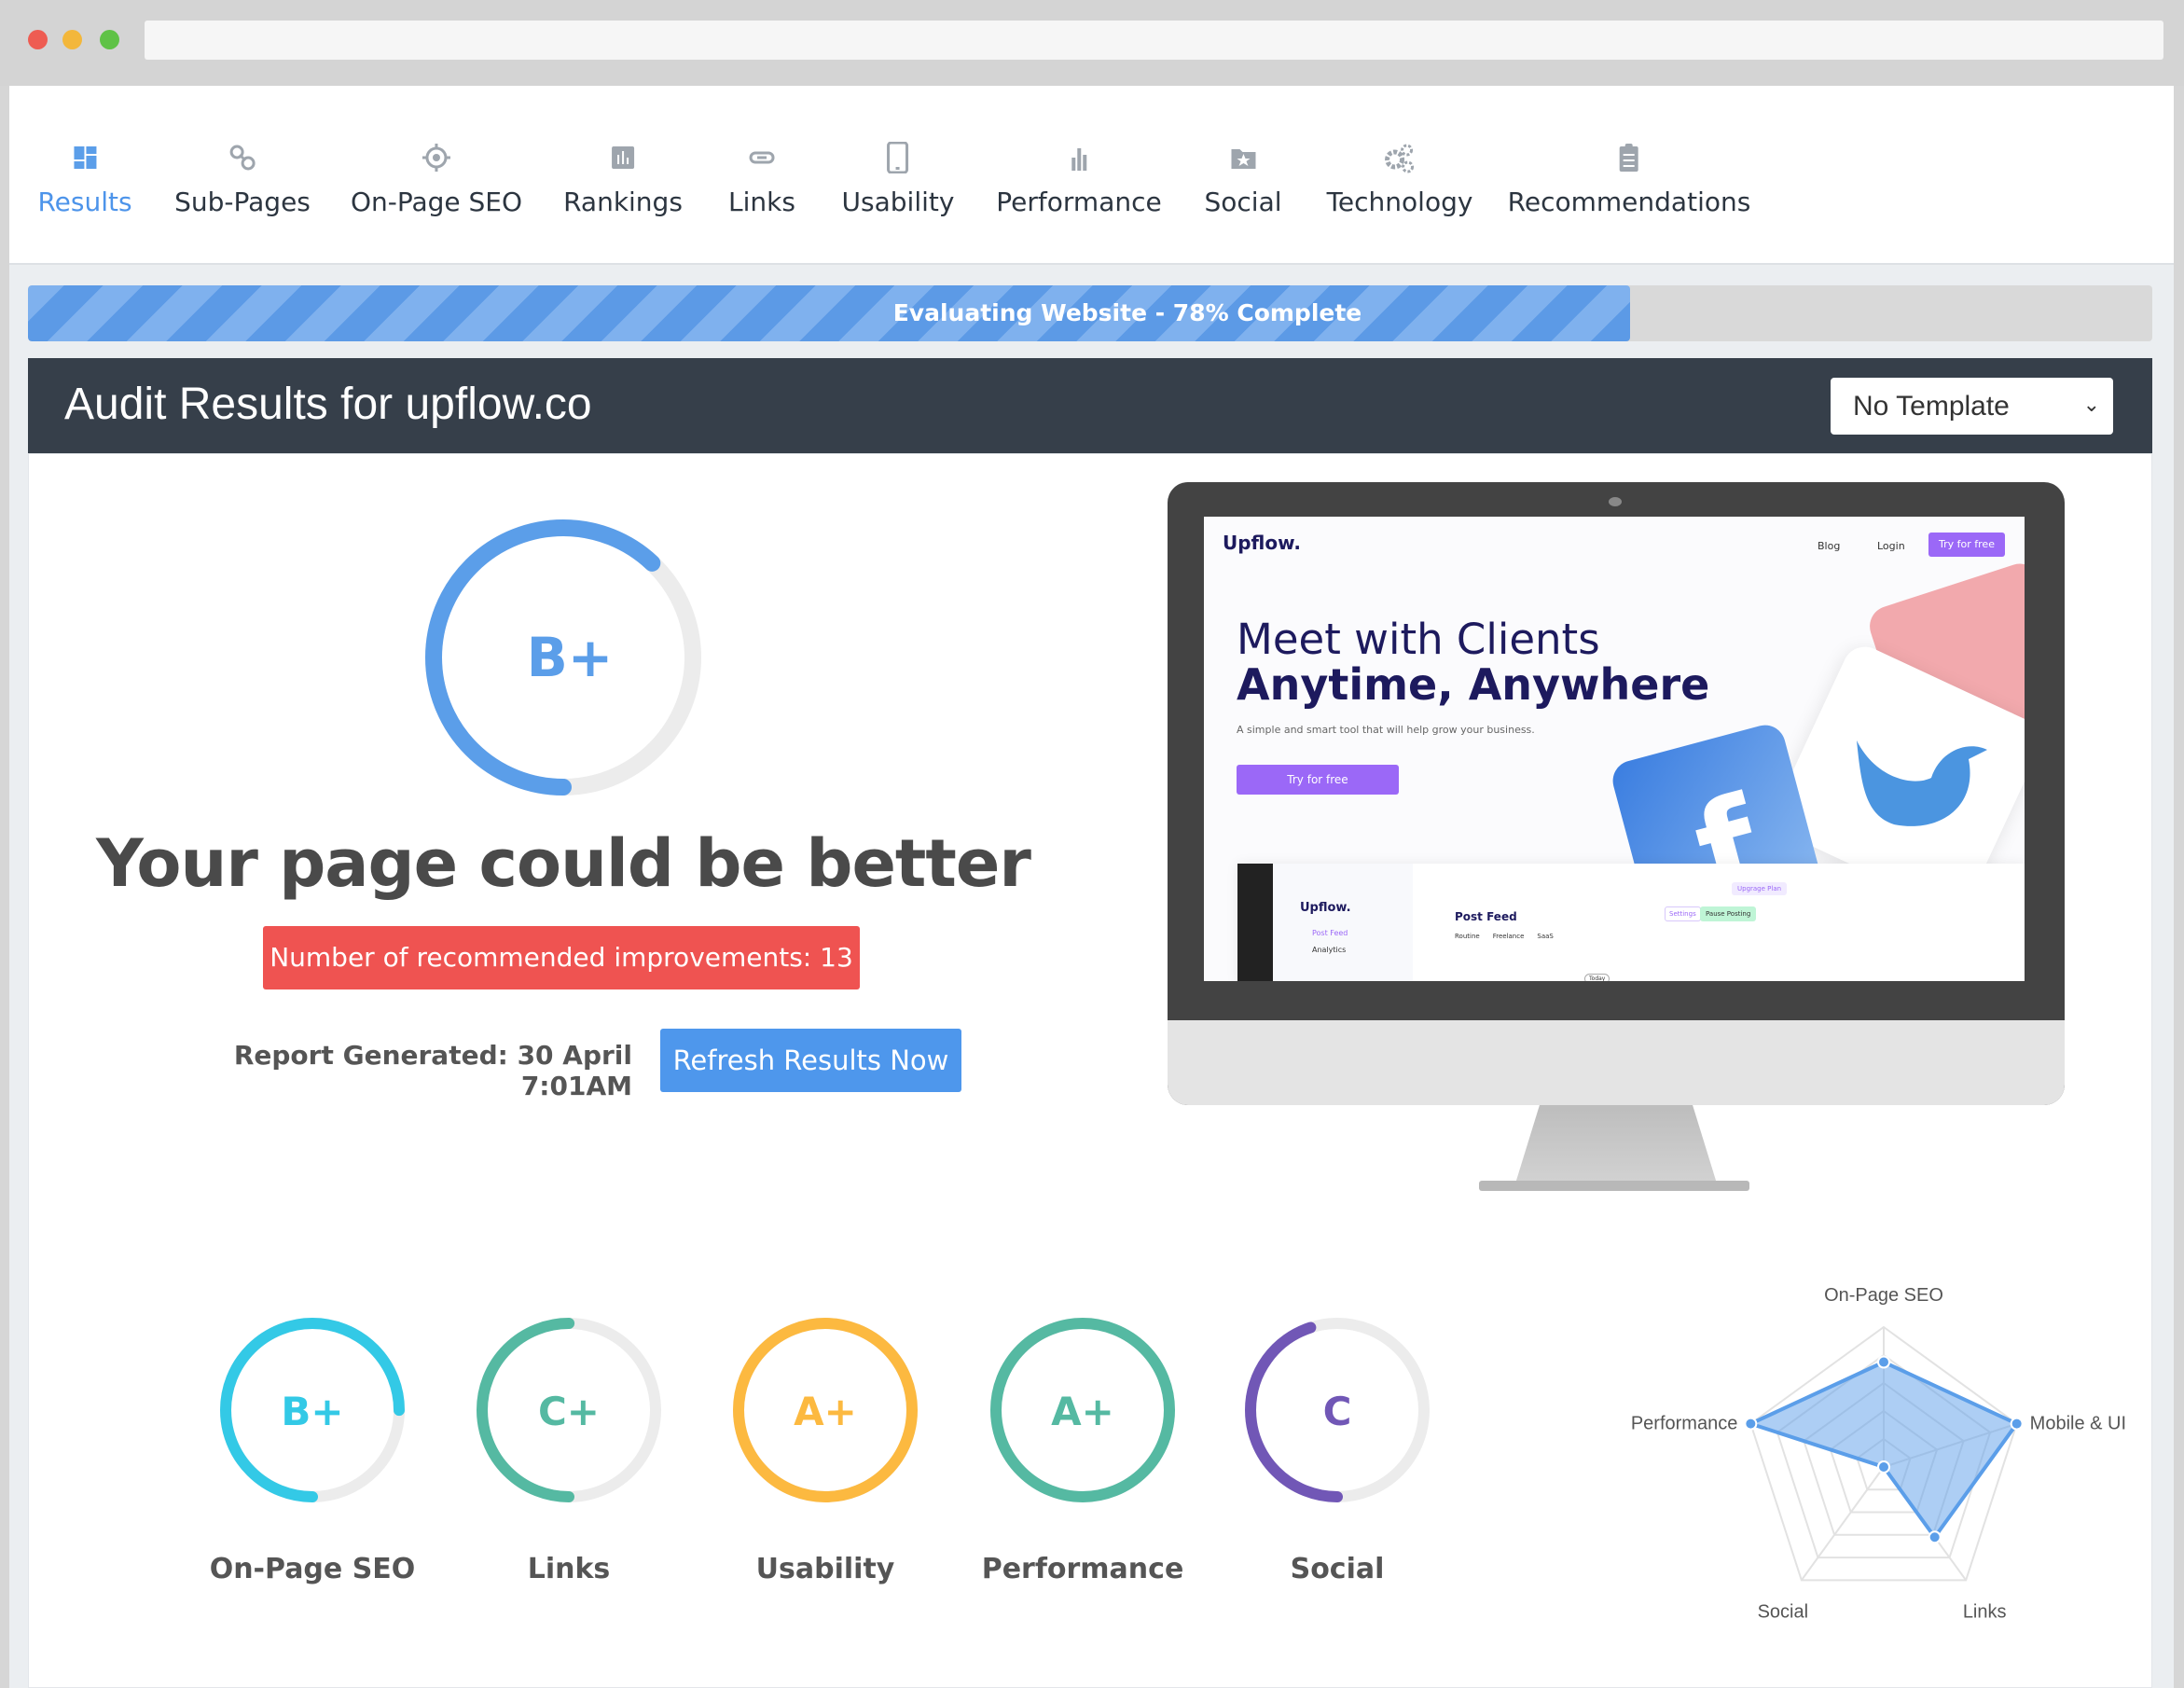 This screenshot has height=1688, width=2184. What do you see at coordinates (1545, 936) in the screenshot?
I see `preview-tag: SaaS` at bounding box center [1545, 936].